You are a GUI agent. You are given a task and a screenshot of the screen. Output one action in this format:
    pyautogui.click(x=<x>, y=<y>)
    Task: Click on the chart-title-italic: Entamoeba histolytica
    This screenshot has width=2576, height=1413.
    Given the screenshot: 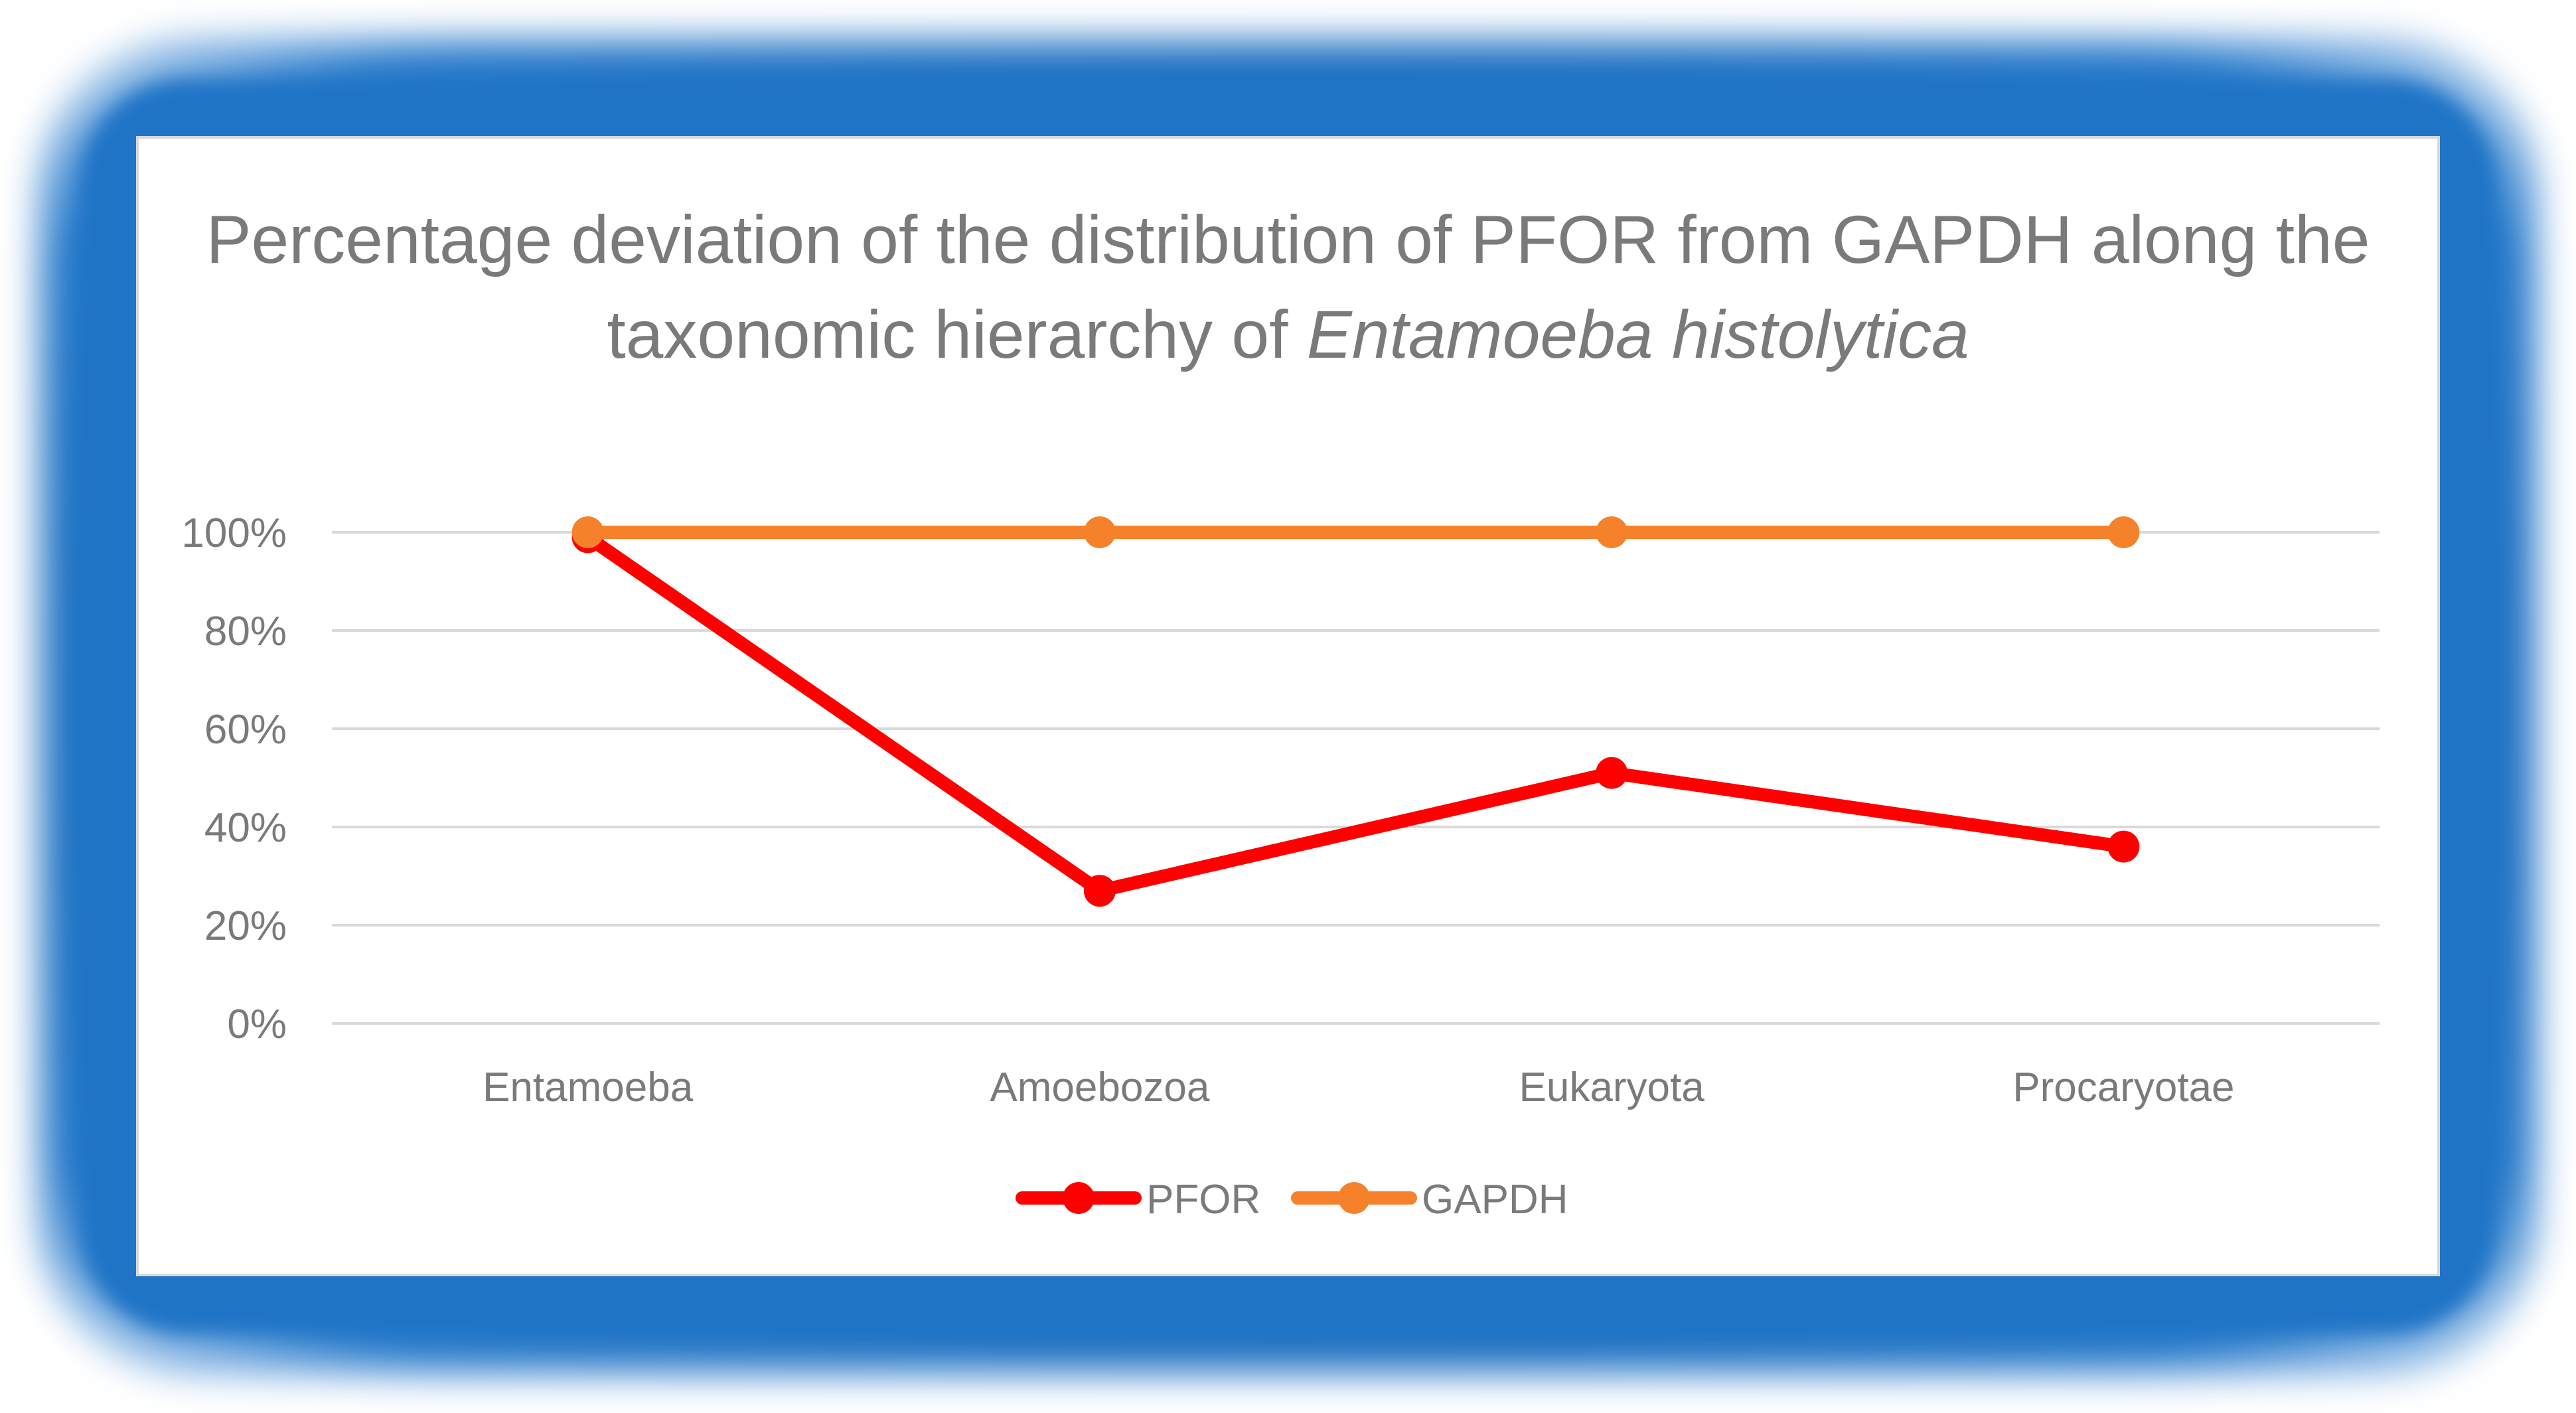 What is the action you would take?
    pyautogui.click(x=1637, y=334)
    